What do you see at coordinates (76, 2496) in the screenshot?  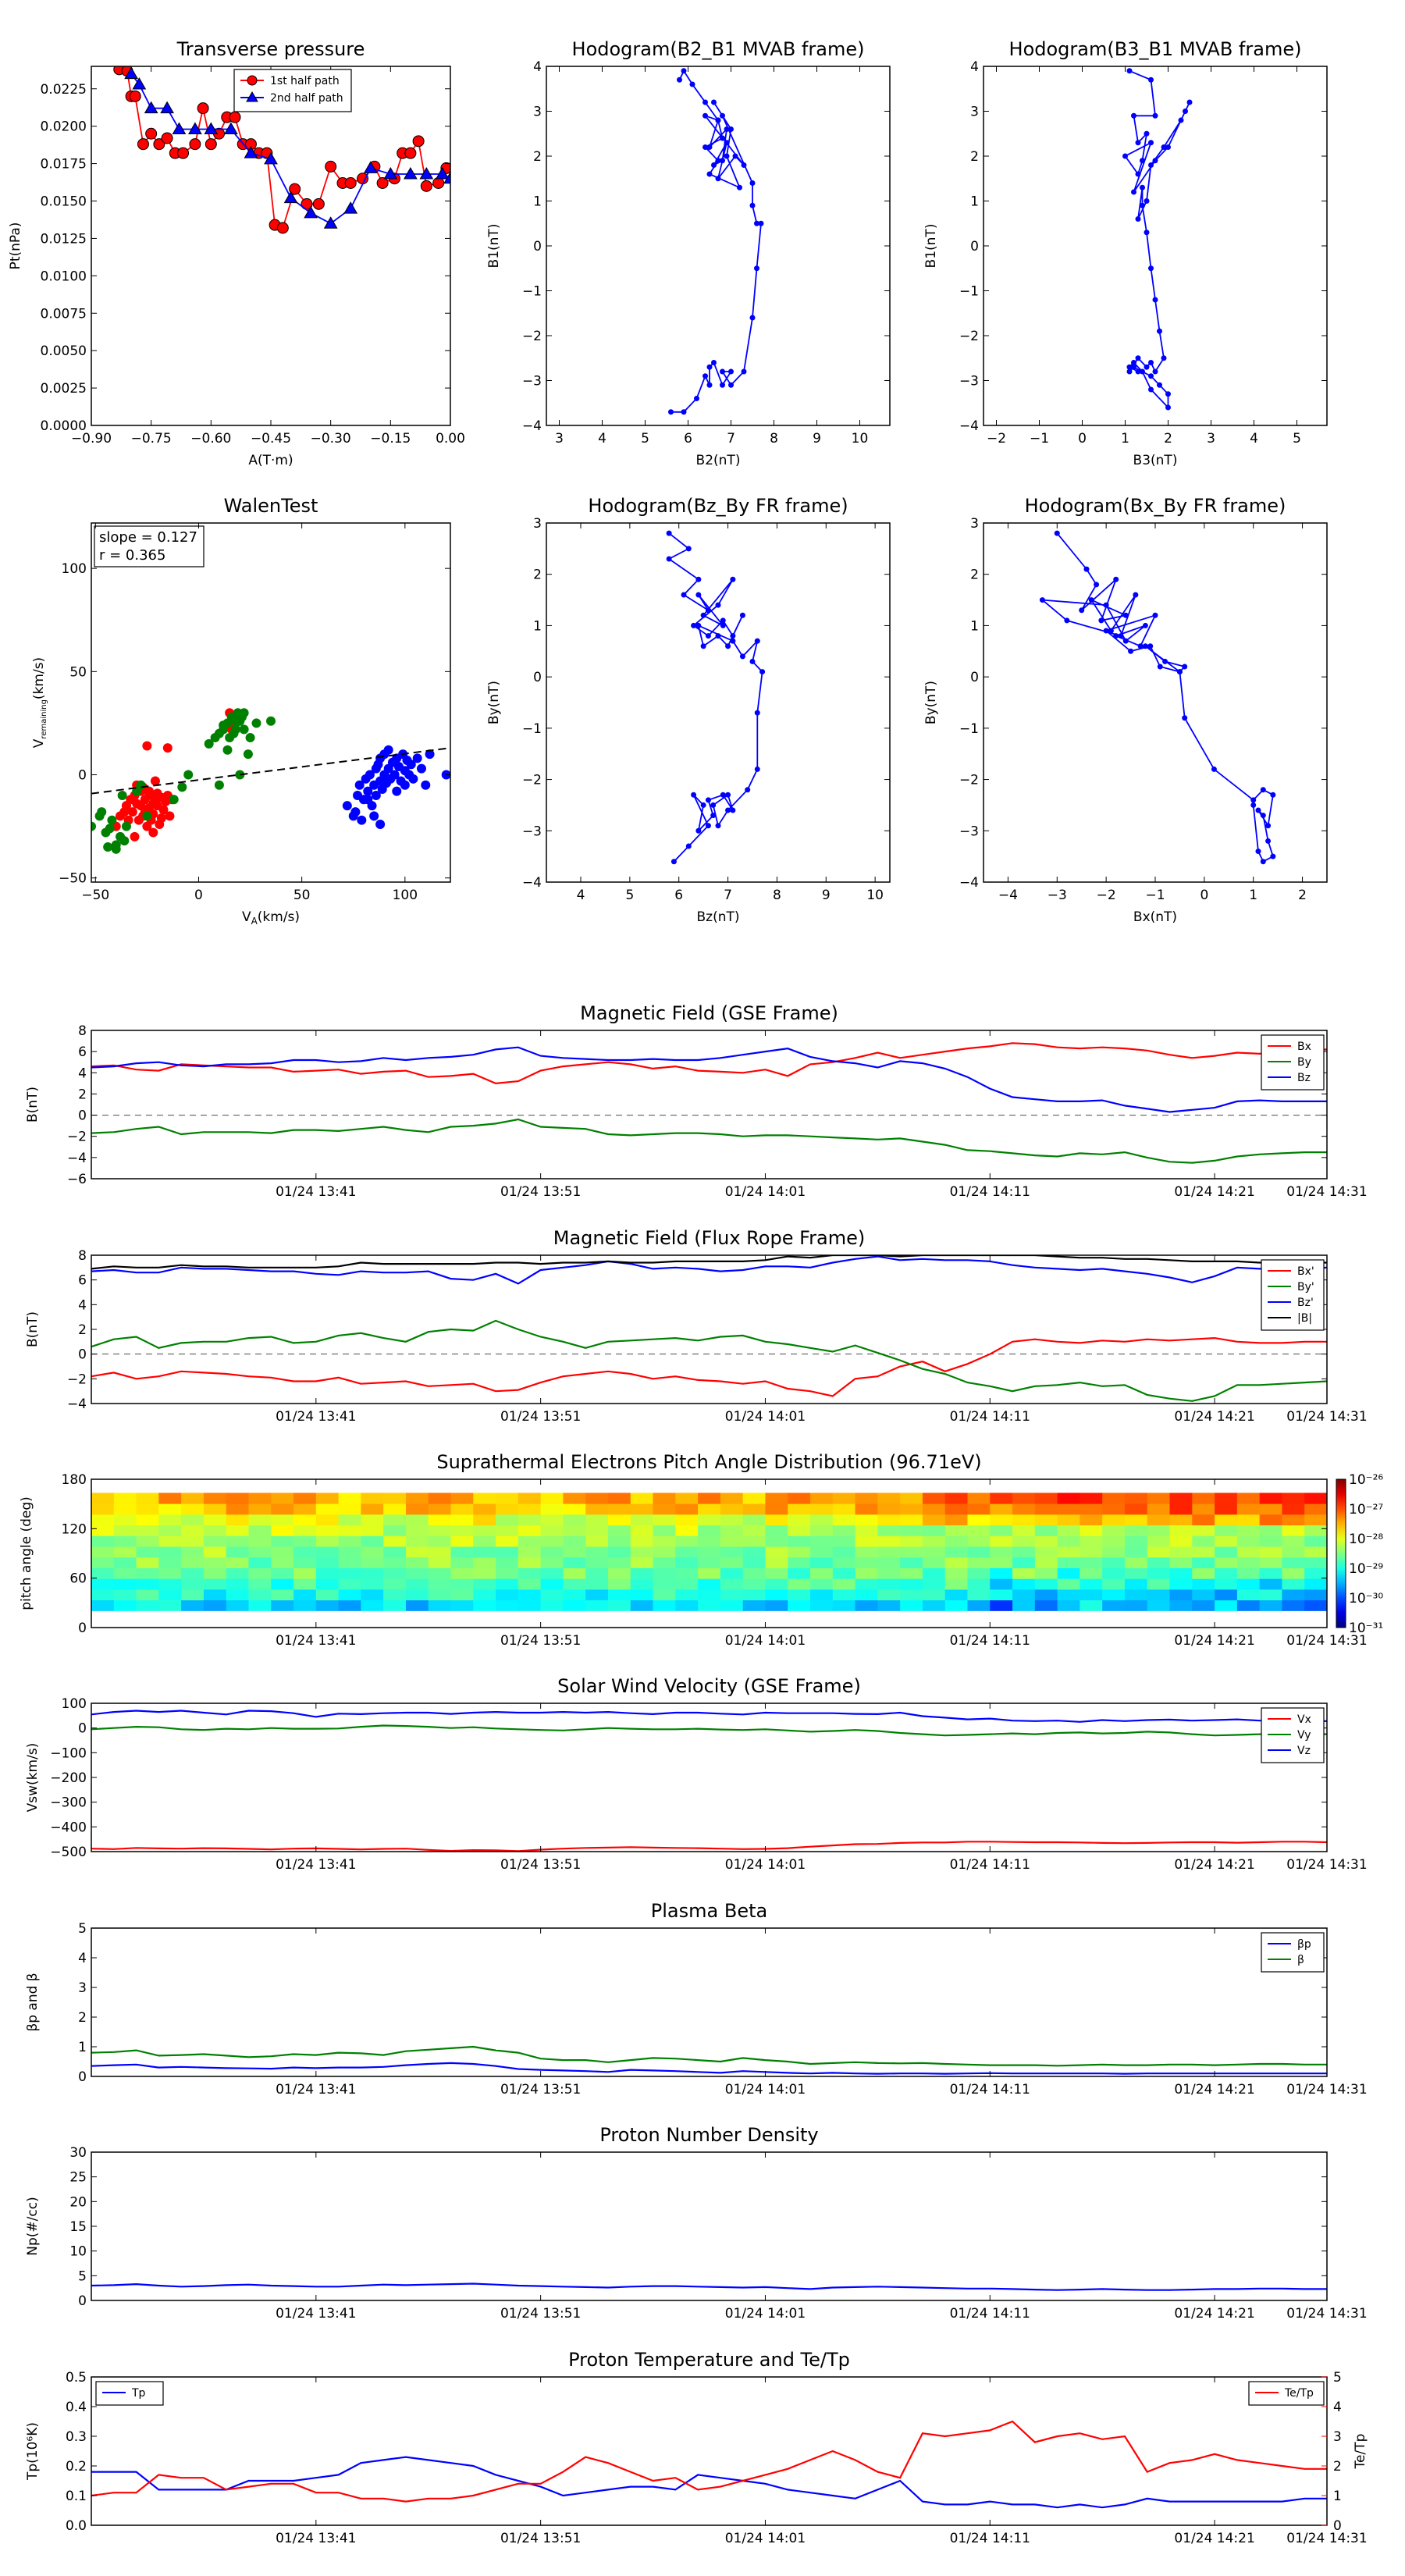 I see `y-tick-label: 0.1` at bounding box center [76, 2496].